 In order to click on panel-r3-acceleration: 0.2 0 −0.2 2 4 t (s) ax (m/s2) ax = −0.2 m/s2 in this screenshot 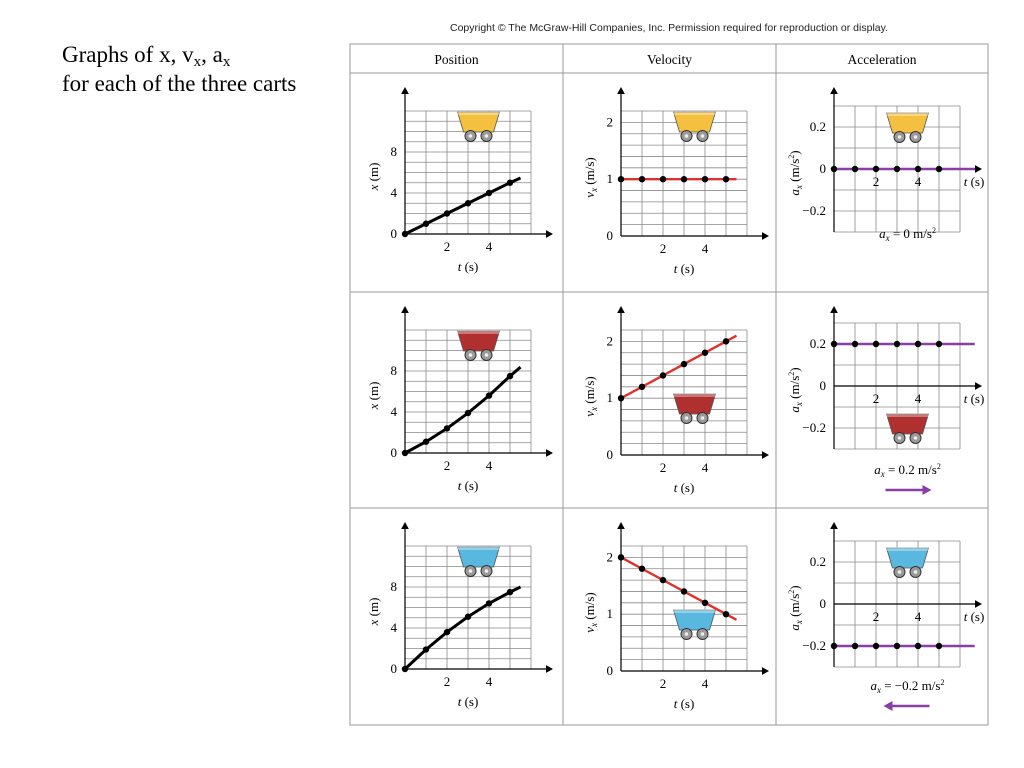, I will do `click(885, 616)`.